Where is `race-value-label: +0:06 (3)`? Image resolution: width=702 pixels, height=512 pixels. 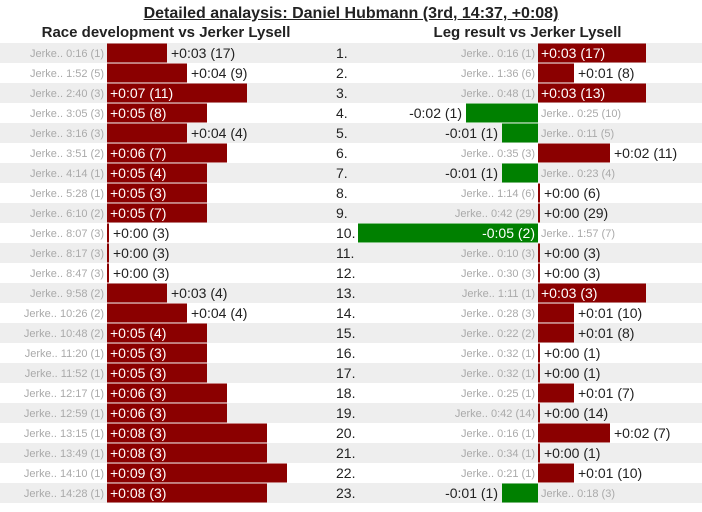 race-value-label: +0:06 (3) is located at coordinates (138, 393).